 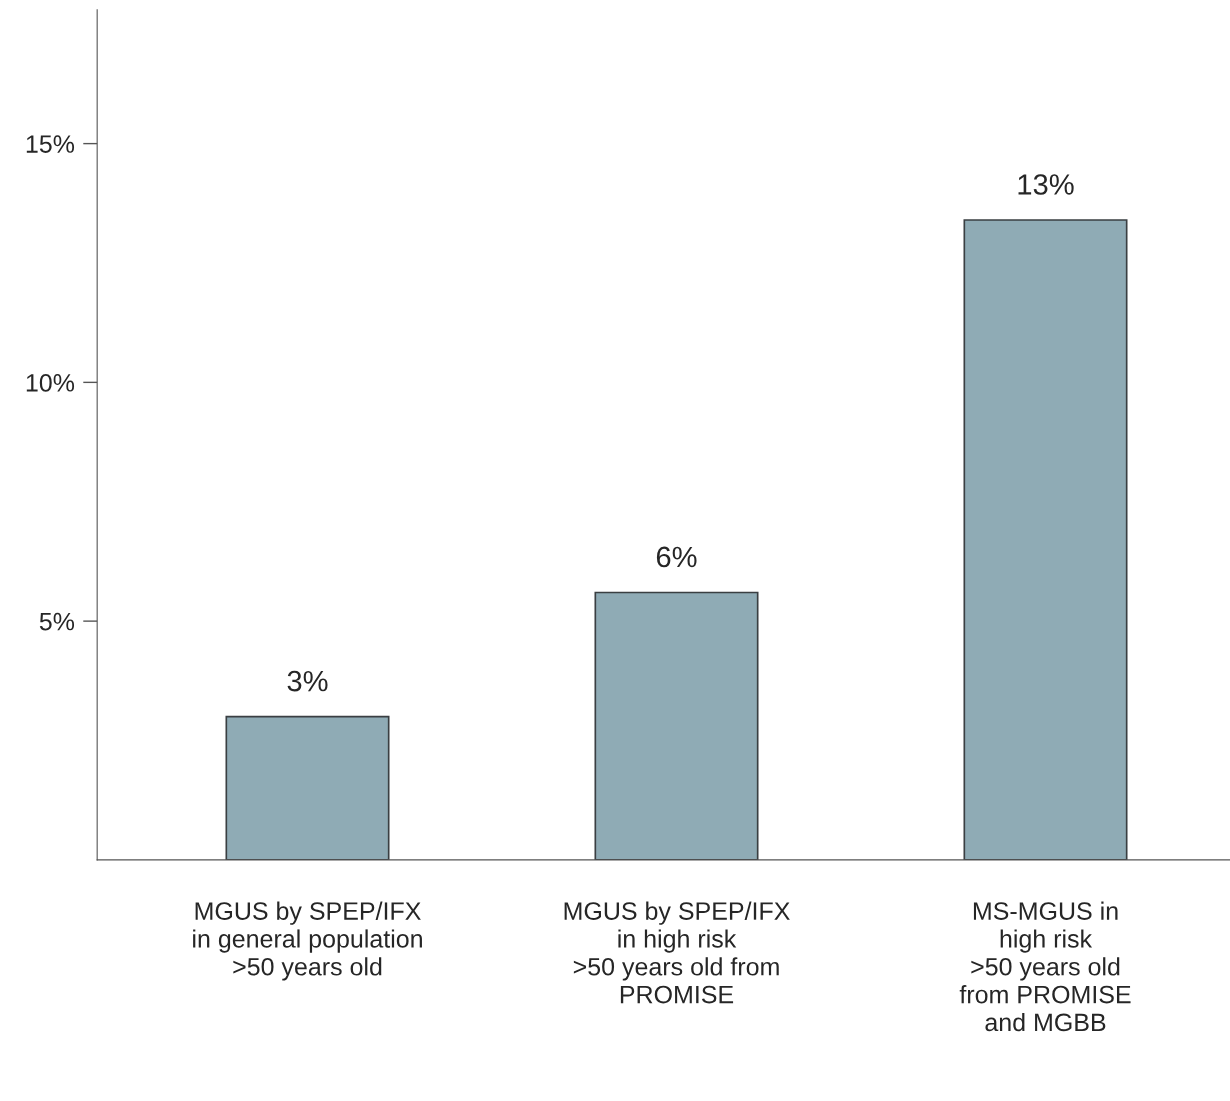 What do you see at coordinates (50, 382) in the screenshot?
I see `y-tick-label: 10%` at bounding box center [50, 382].